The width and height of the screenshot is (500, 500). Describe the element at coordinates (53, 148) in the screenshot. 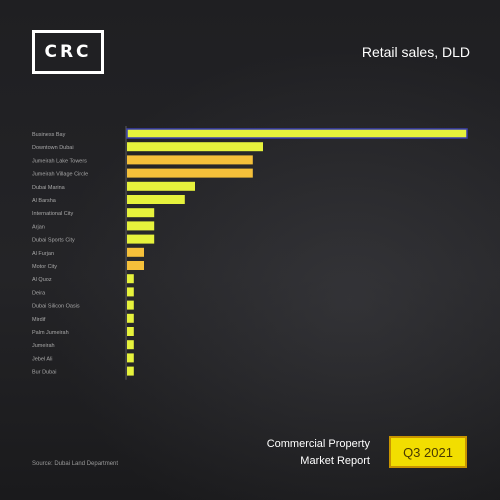

I see `category-label: Downtown Dubai` at that location.